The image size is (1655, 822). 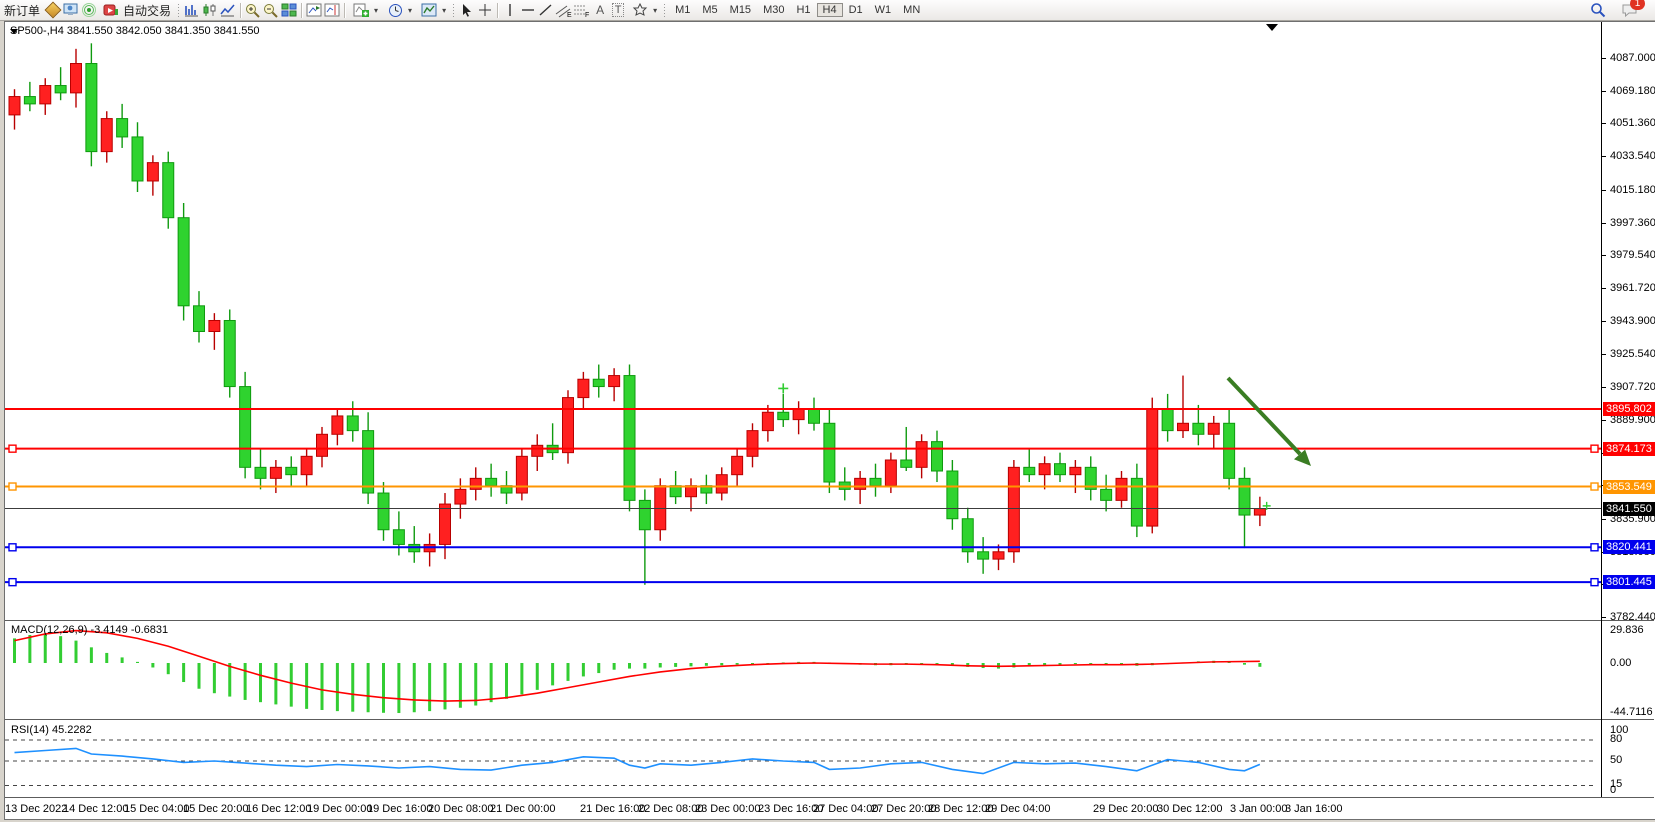 What do you see at coordinates (1632, 222) in the screenshot?
I see `price-tick-label: 3997.360` at bounding box center [1632, 222].